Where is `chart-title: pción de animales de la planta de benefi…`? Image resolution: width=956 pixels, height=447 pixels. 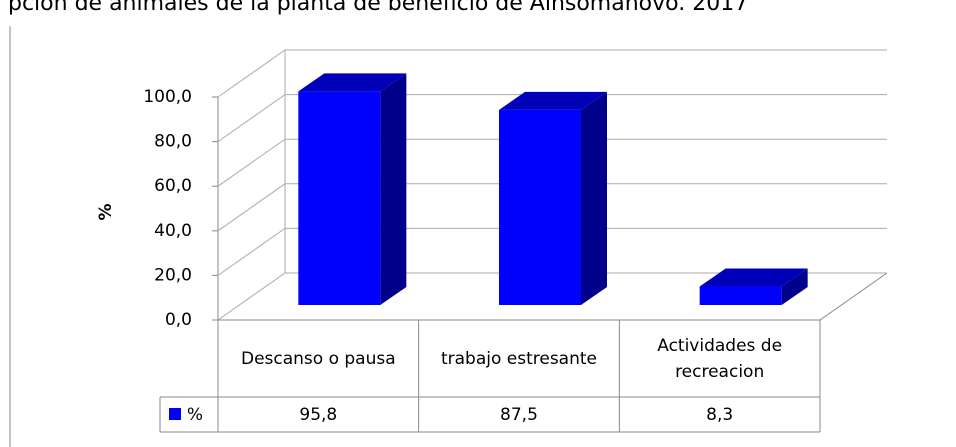
chart-title: pción de animales de la planta de benefi… is located at coordinates (378, 8).